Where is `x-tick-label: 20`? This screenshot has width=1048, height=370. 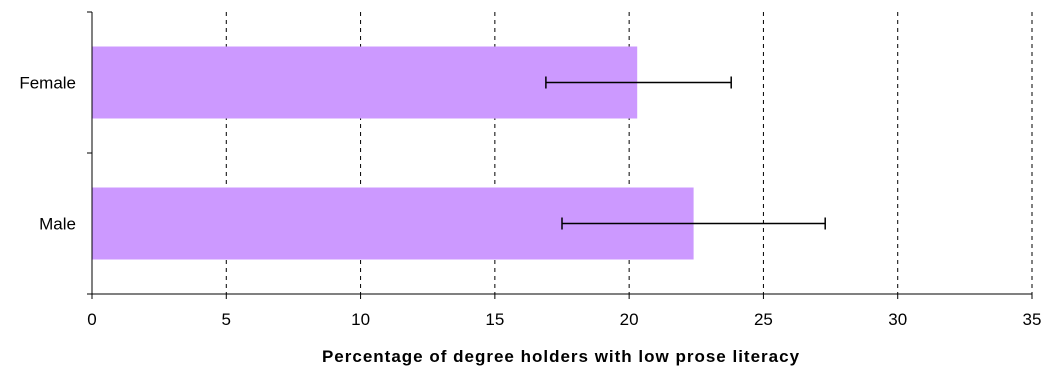
x-tick-label: 20 is located at coordinates (629, 319).